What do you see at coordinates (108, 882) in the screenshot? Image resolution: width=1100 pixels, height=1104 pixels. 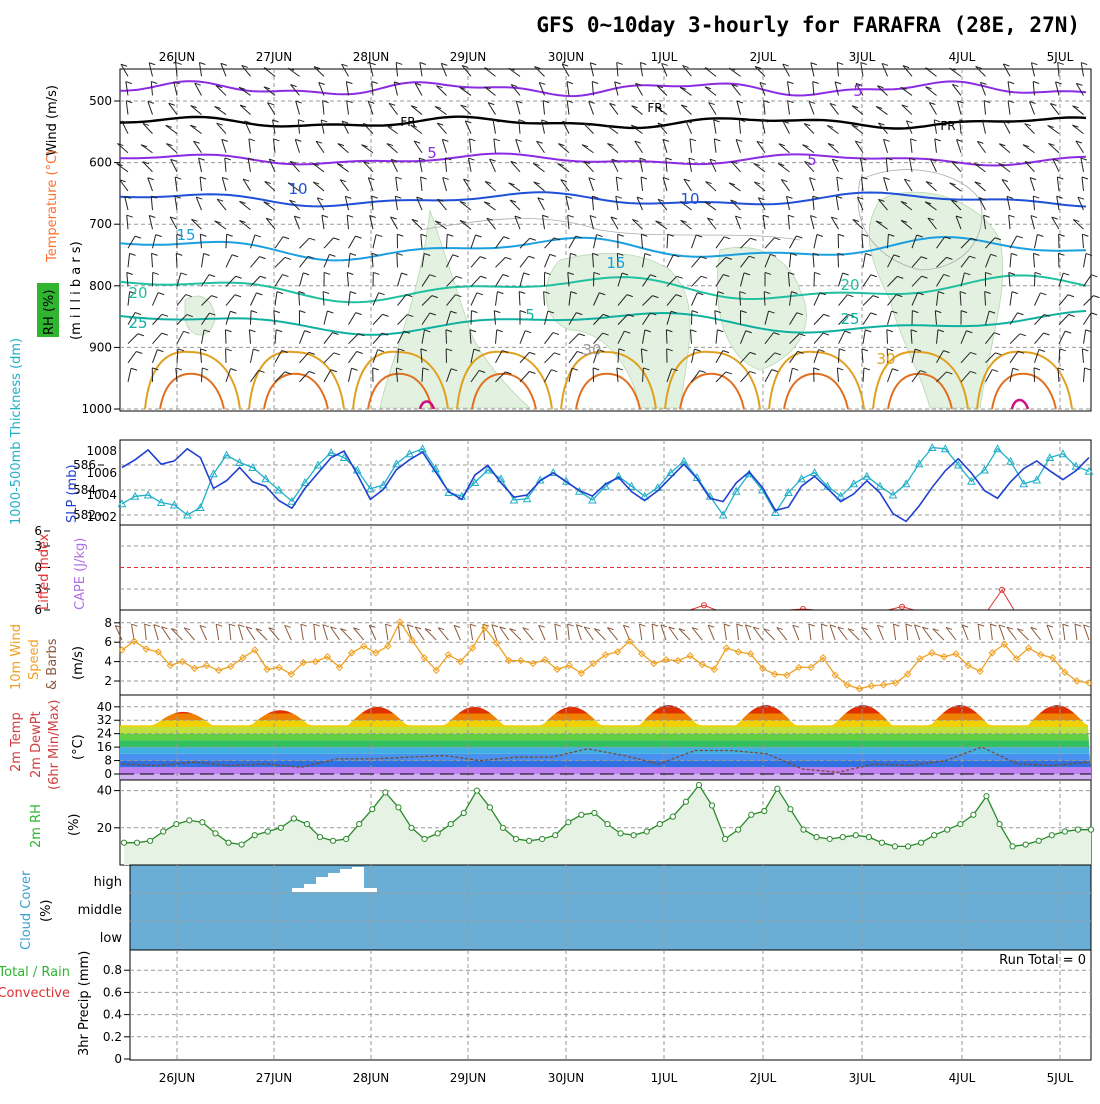 I see `cloud-level-high: high` at bounding box center [108, 882].